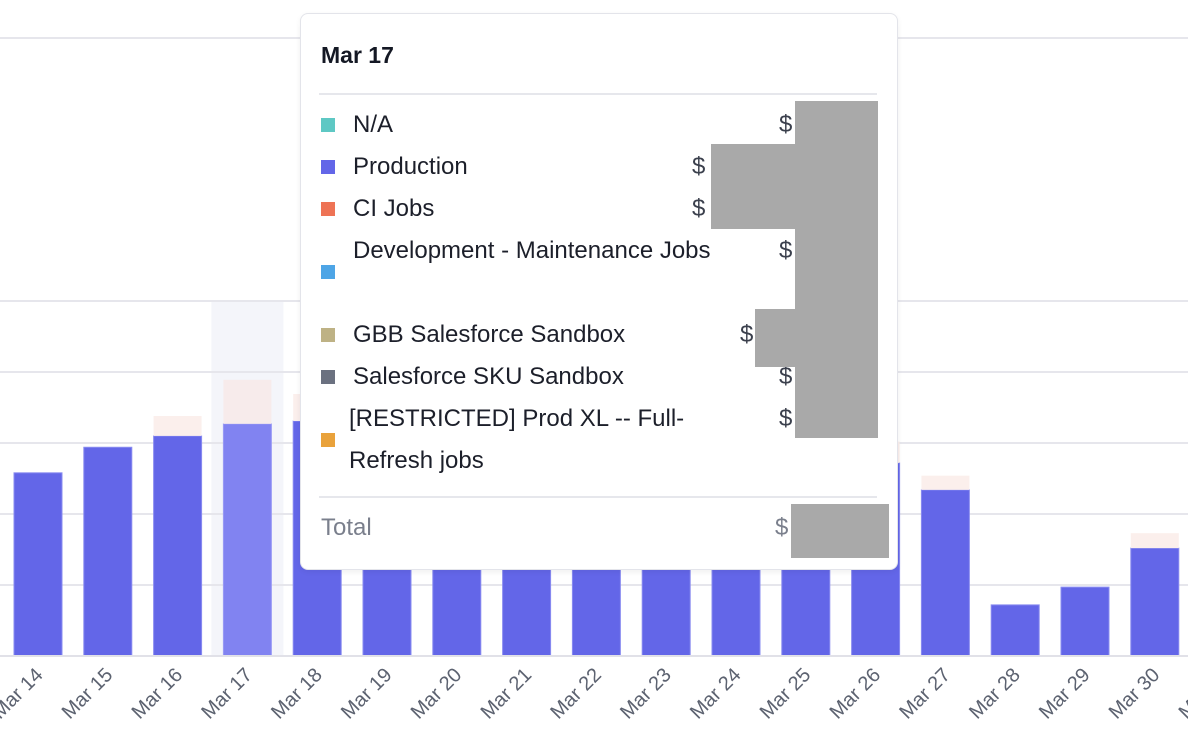 The width and height of the screenshot is (1188, 754). Describe the element at coordinates (782, 527) in the screenshot. I see `total-value: $` at that location.